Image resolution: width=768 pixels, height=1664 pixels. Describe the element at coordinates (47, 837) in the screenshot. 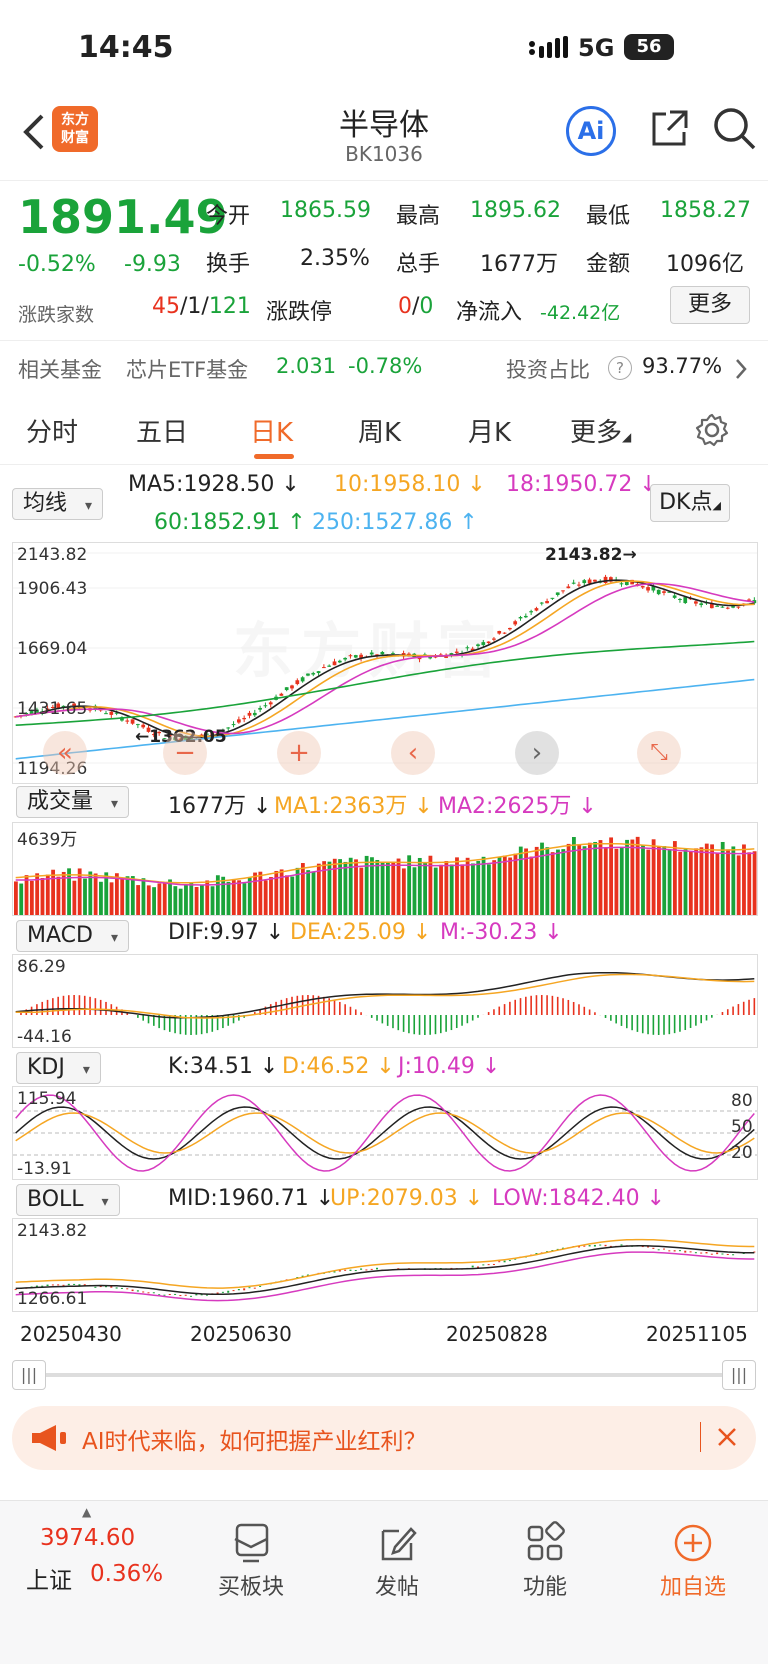

I see `volume-max-label: 4639万` at that location.